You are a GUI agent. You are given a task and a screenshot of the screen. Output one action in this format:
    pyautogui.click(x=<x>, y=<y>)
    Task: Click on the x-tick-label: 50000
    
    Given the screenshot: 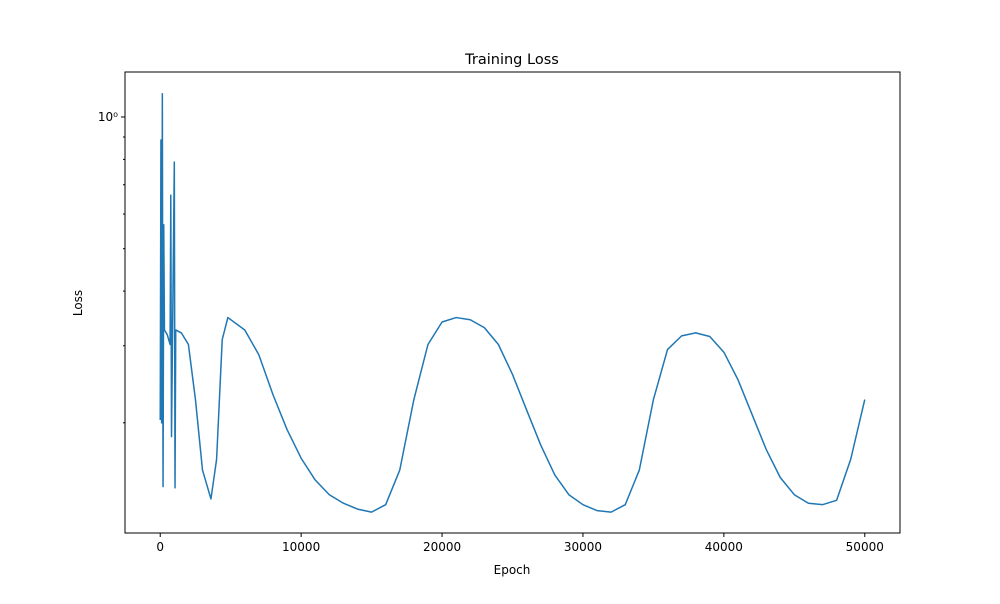 What is the action you would take?
    pyautogui.click(x=865, y=547)
    